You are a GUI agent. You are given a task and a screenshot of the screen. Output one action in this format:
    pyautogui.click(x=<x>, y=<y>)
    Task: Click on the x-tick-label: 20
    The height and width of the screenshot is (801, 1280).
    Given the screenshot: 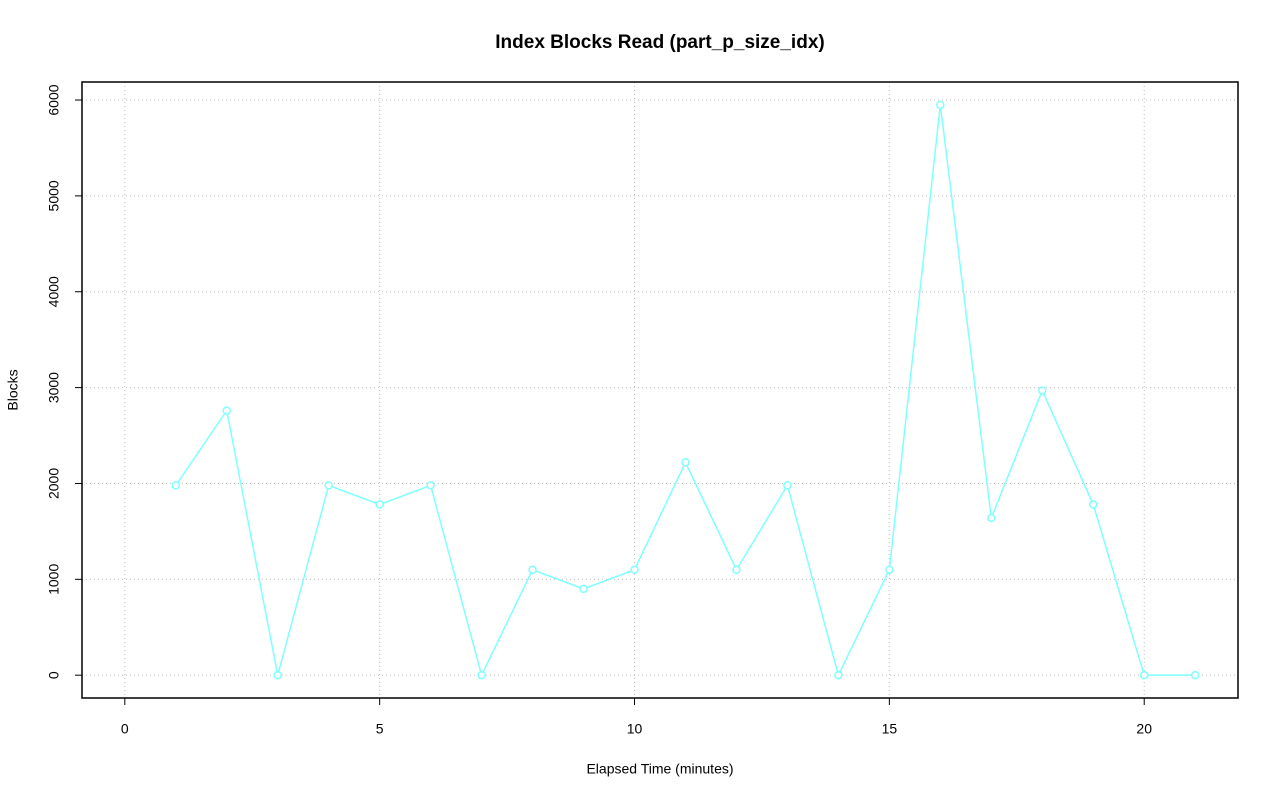 What is the action you would take?
    pyautogui.click(x=1144, y=729)
    